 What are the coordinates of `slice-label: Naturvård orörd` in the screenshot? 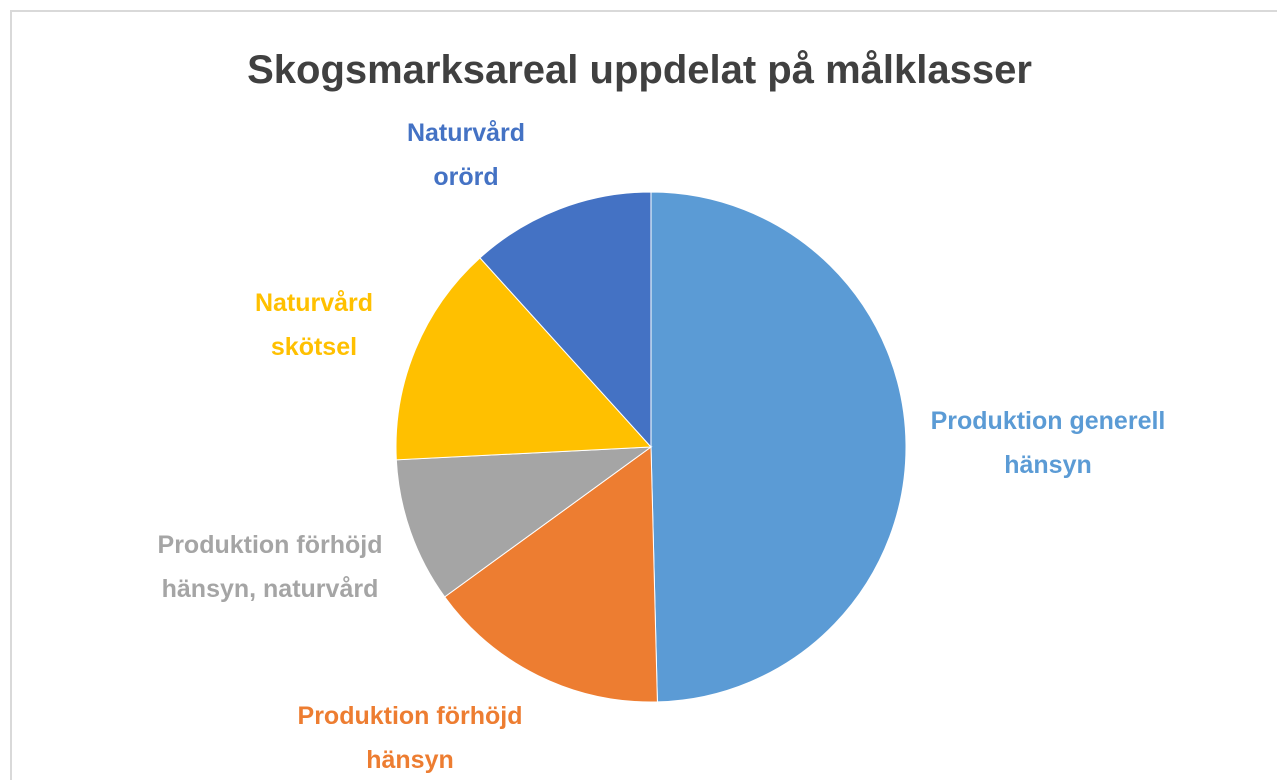 It's located at (466, 155).